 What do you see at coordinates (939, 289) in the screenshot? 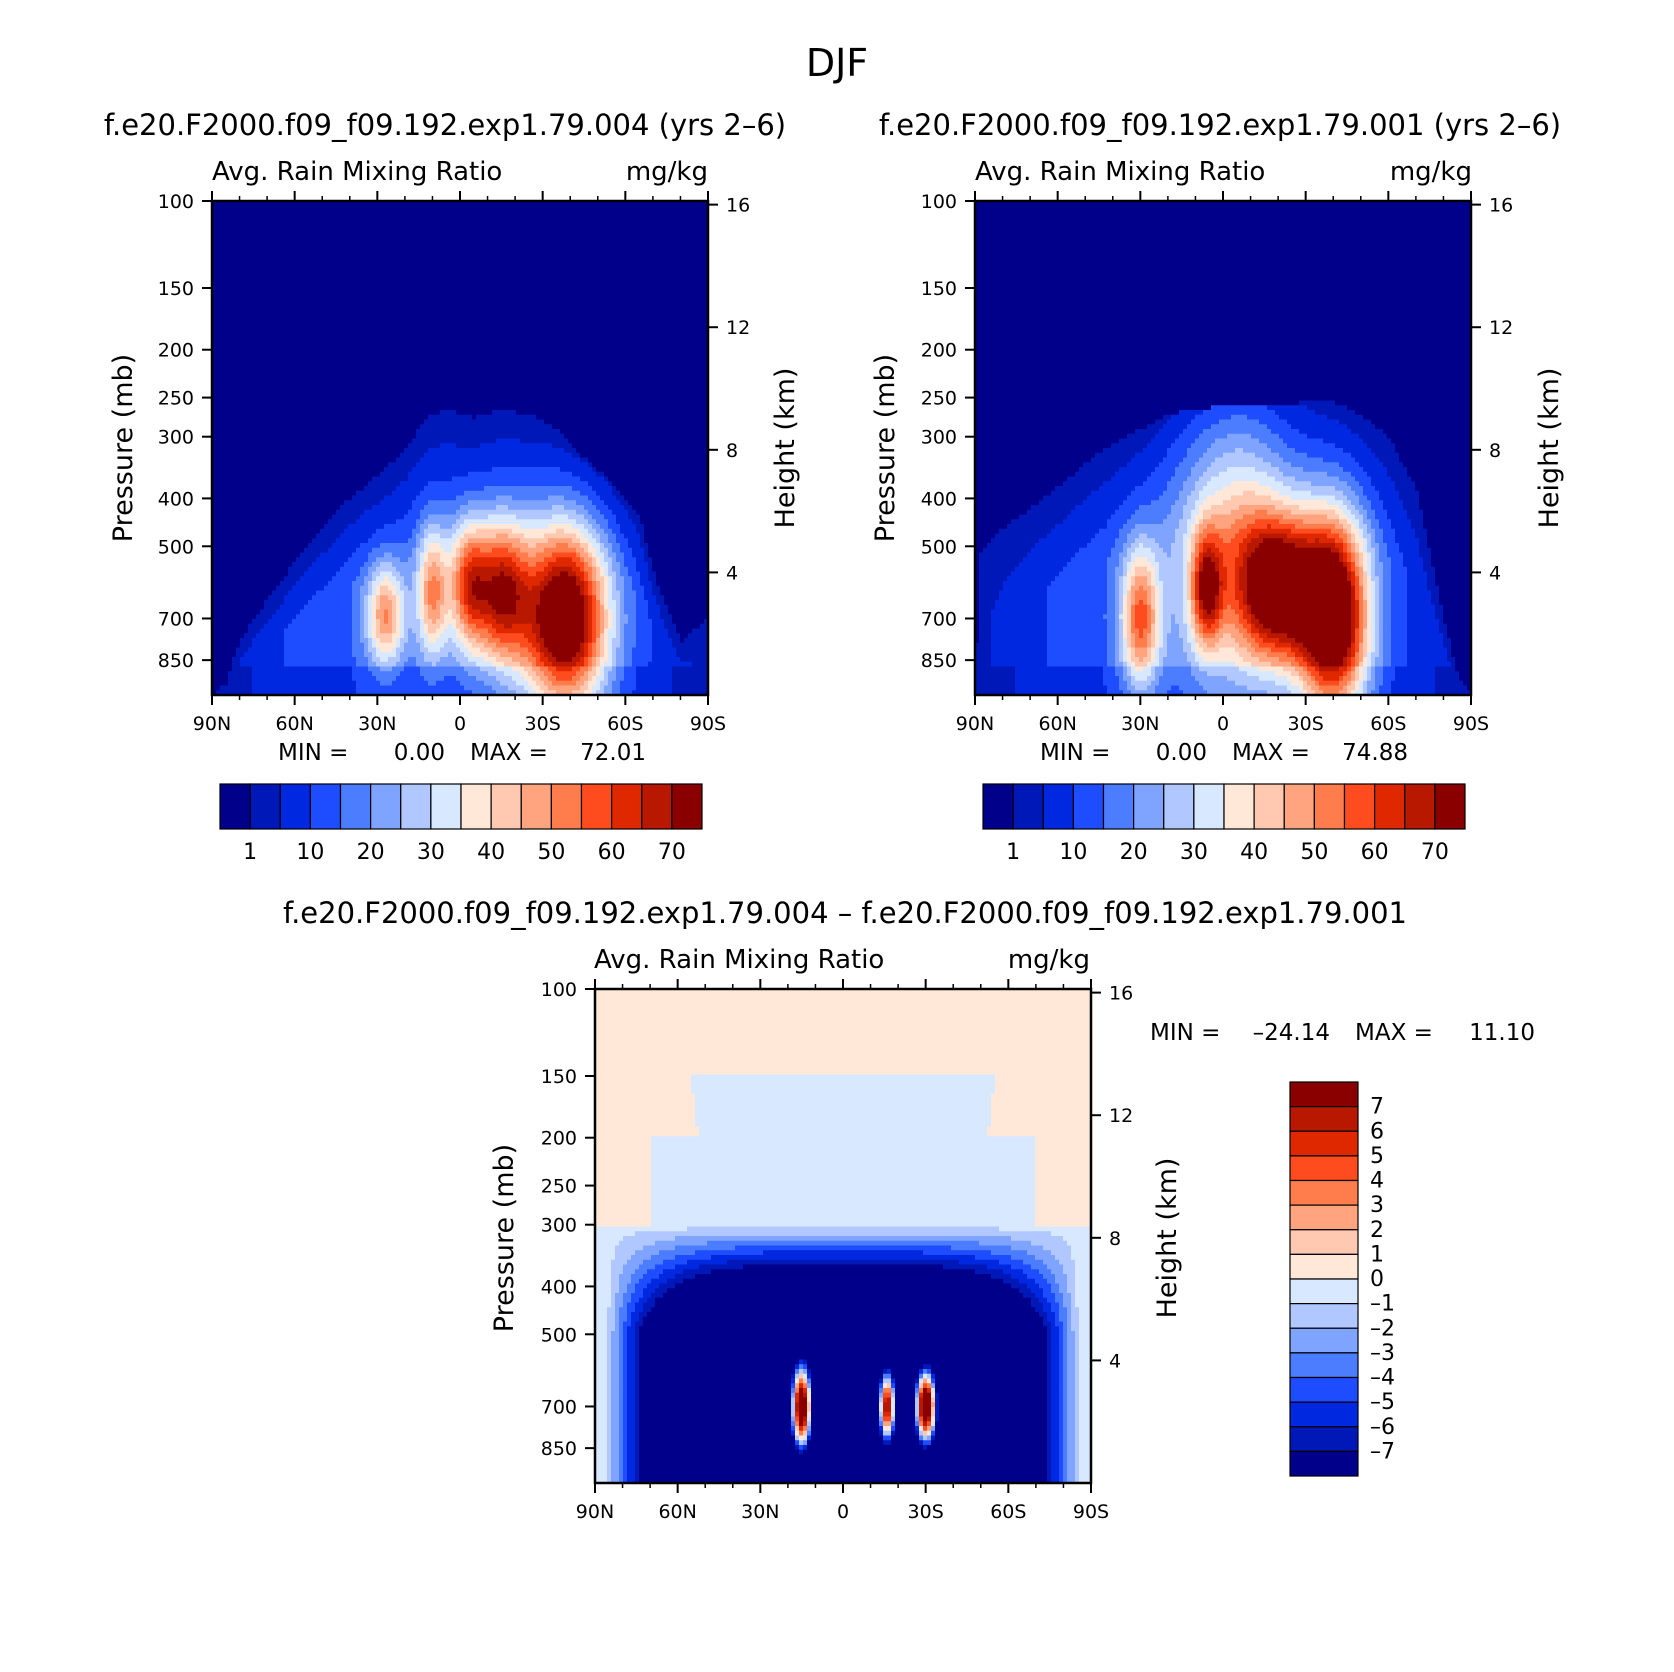
I see `y-tick-label: 150` at bounding box center [939, 289].